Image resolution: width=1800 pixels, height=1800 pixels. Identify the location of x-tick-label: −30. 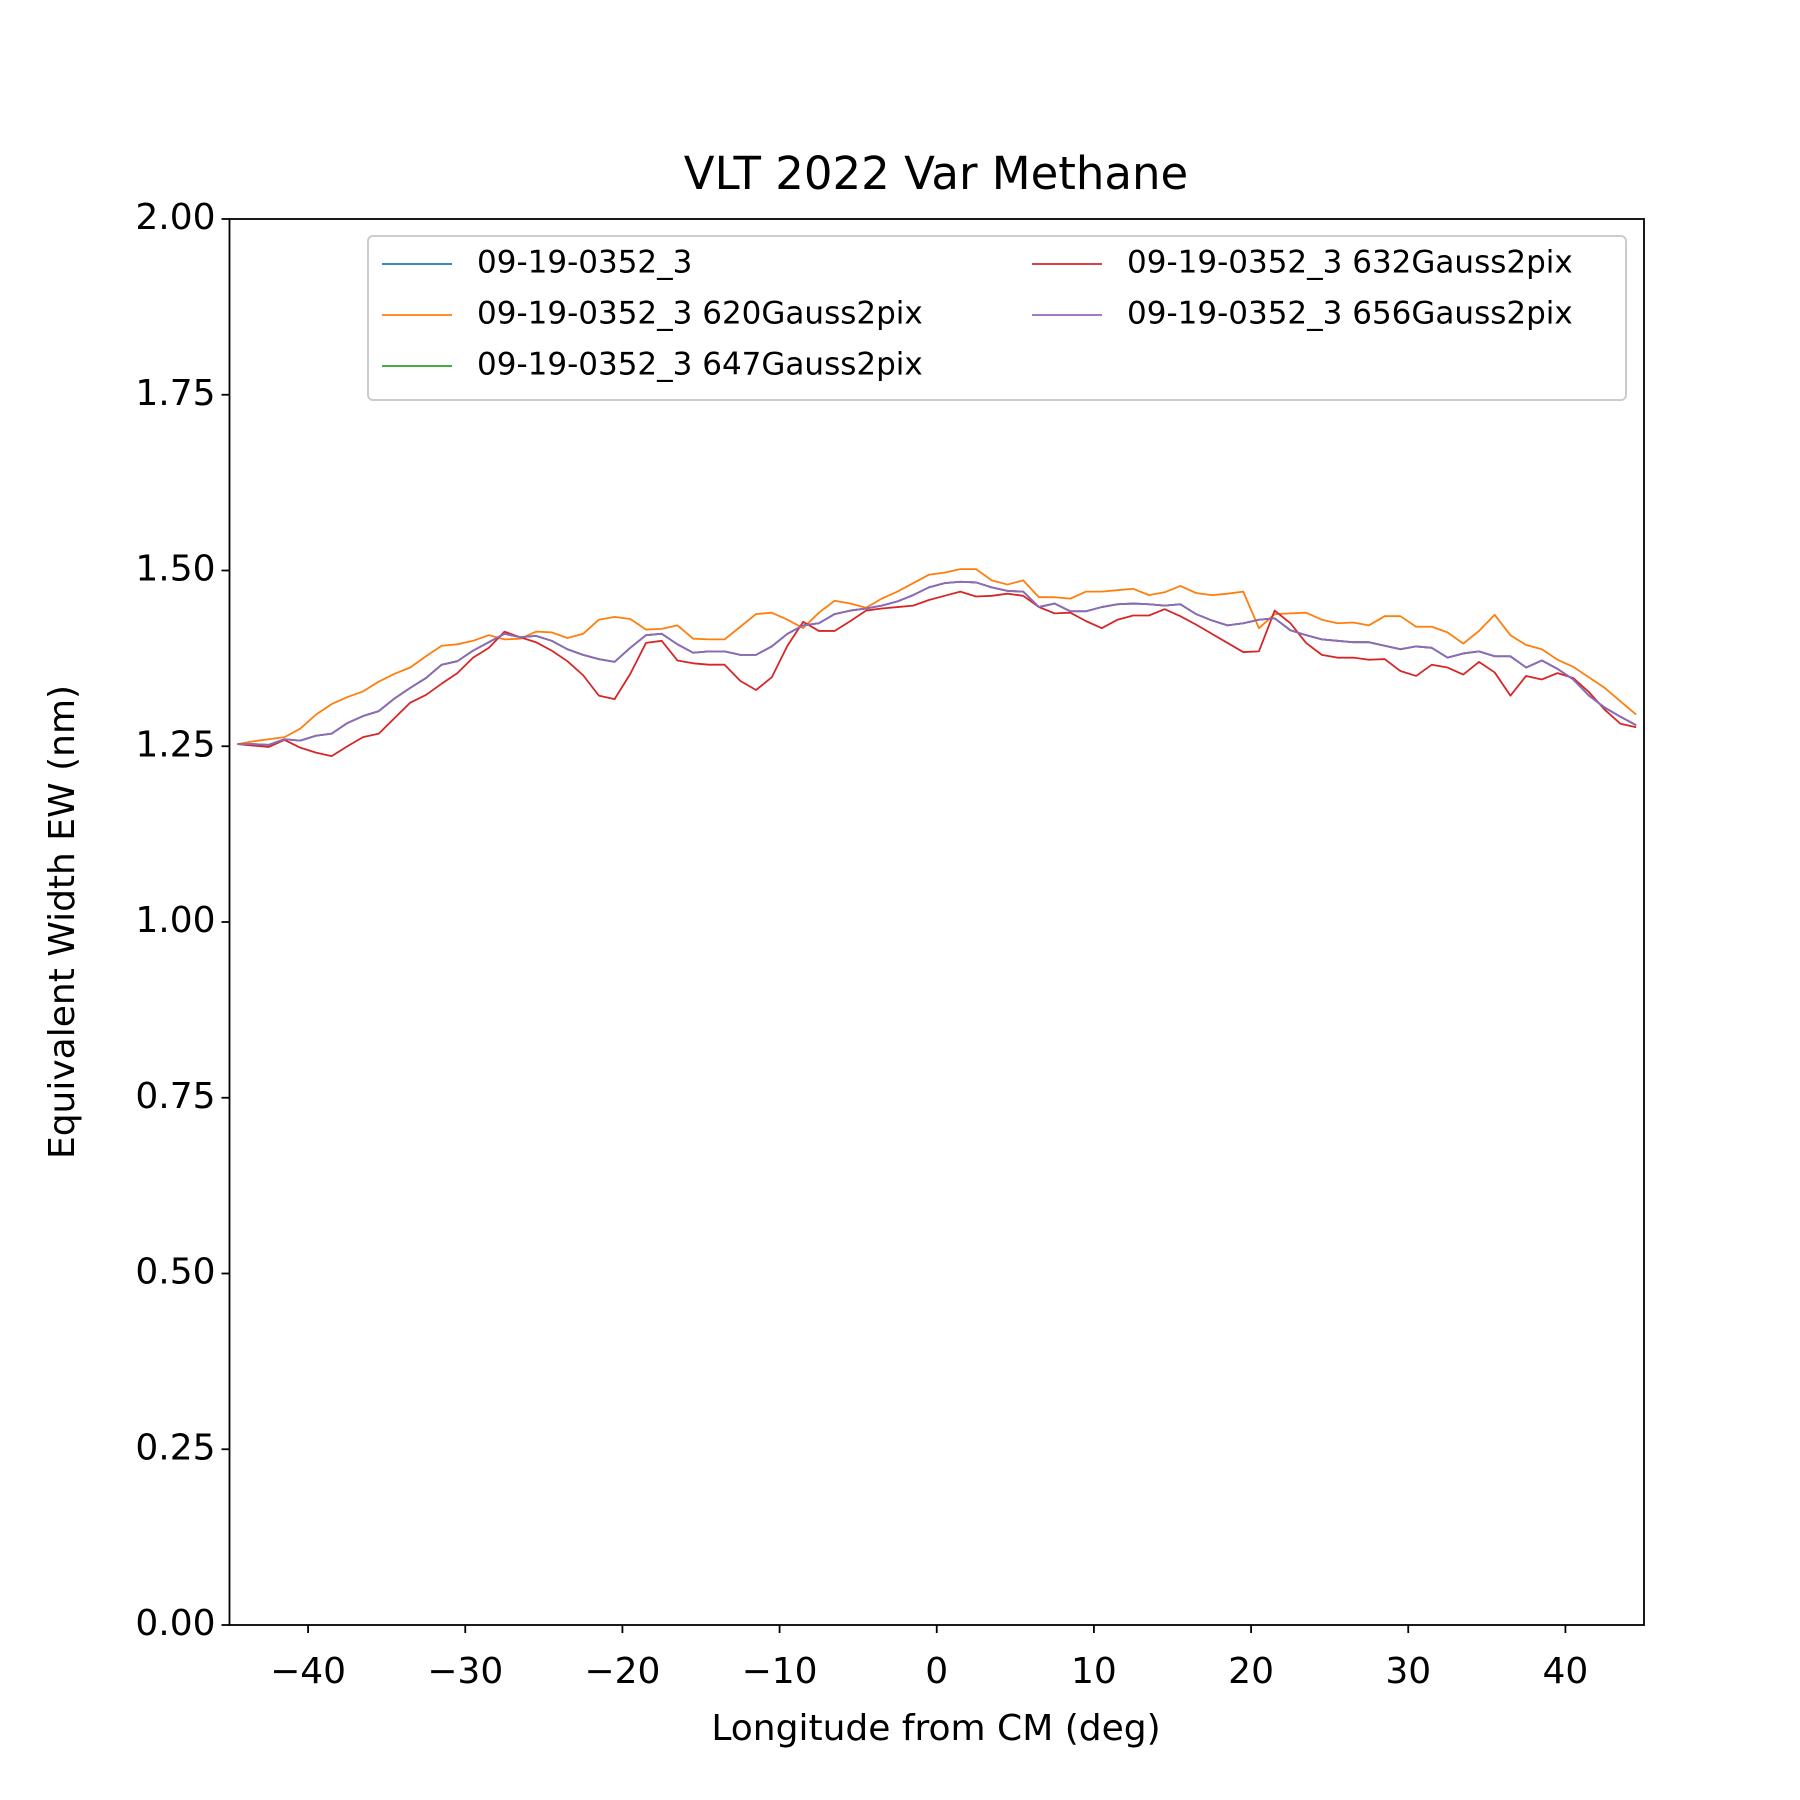
(465, 1671).